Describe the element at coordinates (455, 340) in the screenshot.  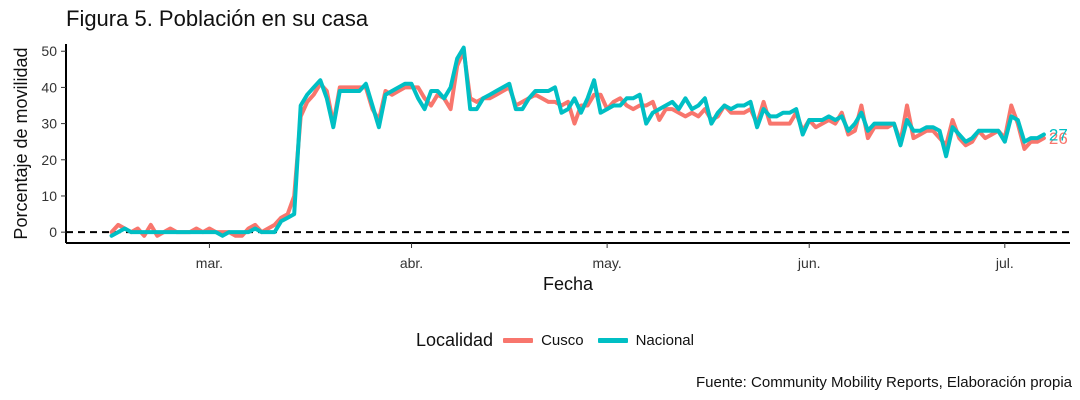
I see `legend-title: Localidad` at that location.